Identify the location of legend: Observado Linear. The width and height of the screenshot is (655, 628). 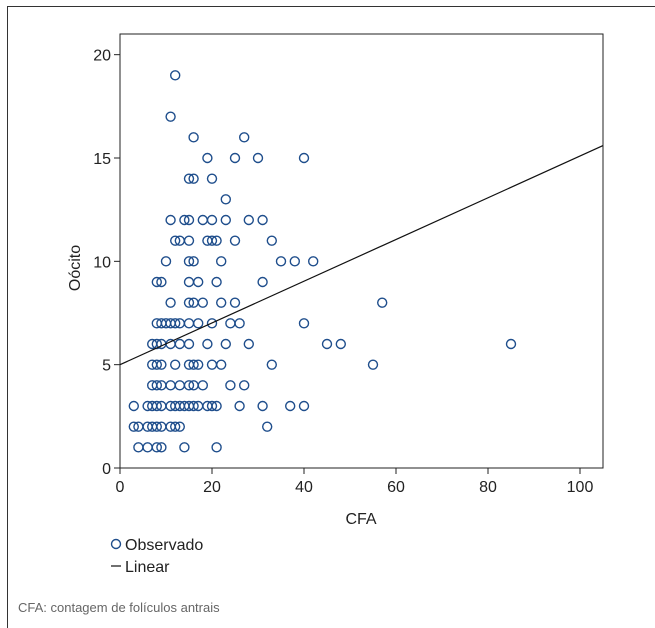
(156, 556).